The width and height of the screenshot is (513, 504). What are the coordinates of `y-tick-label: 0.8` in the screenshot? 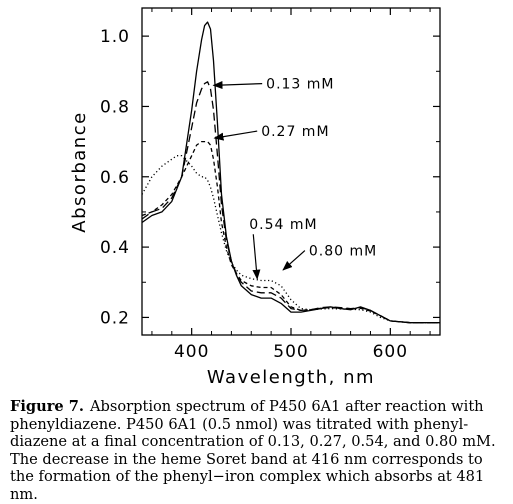 It's located at (115, 107).